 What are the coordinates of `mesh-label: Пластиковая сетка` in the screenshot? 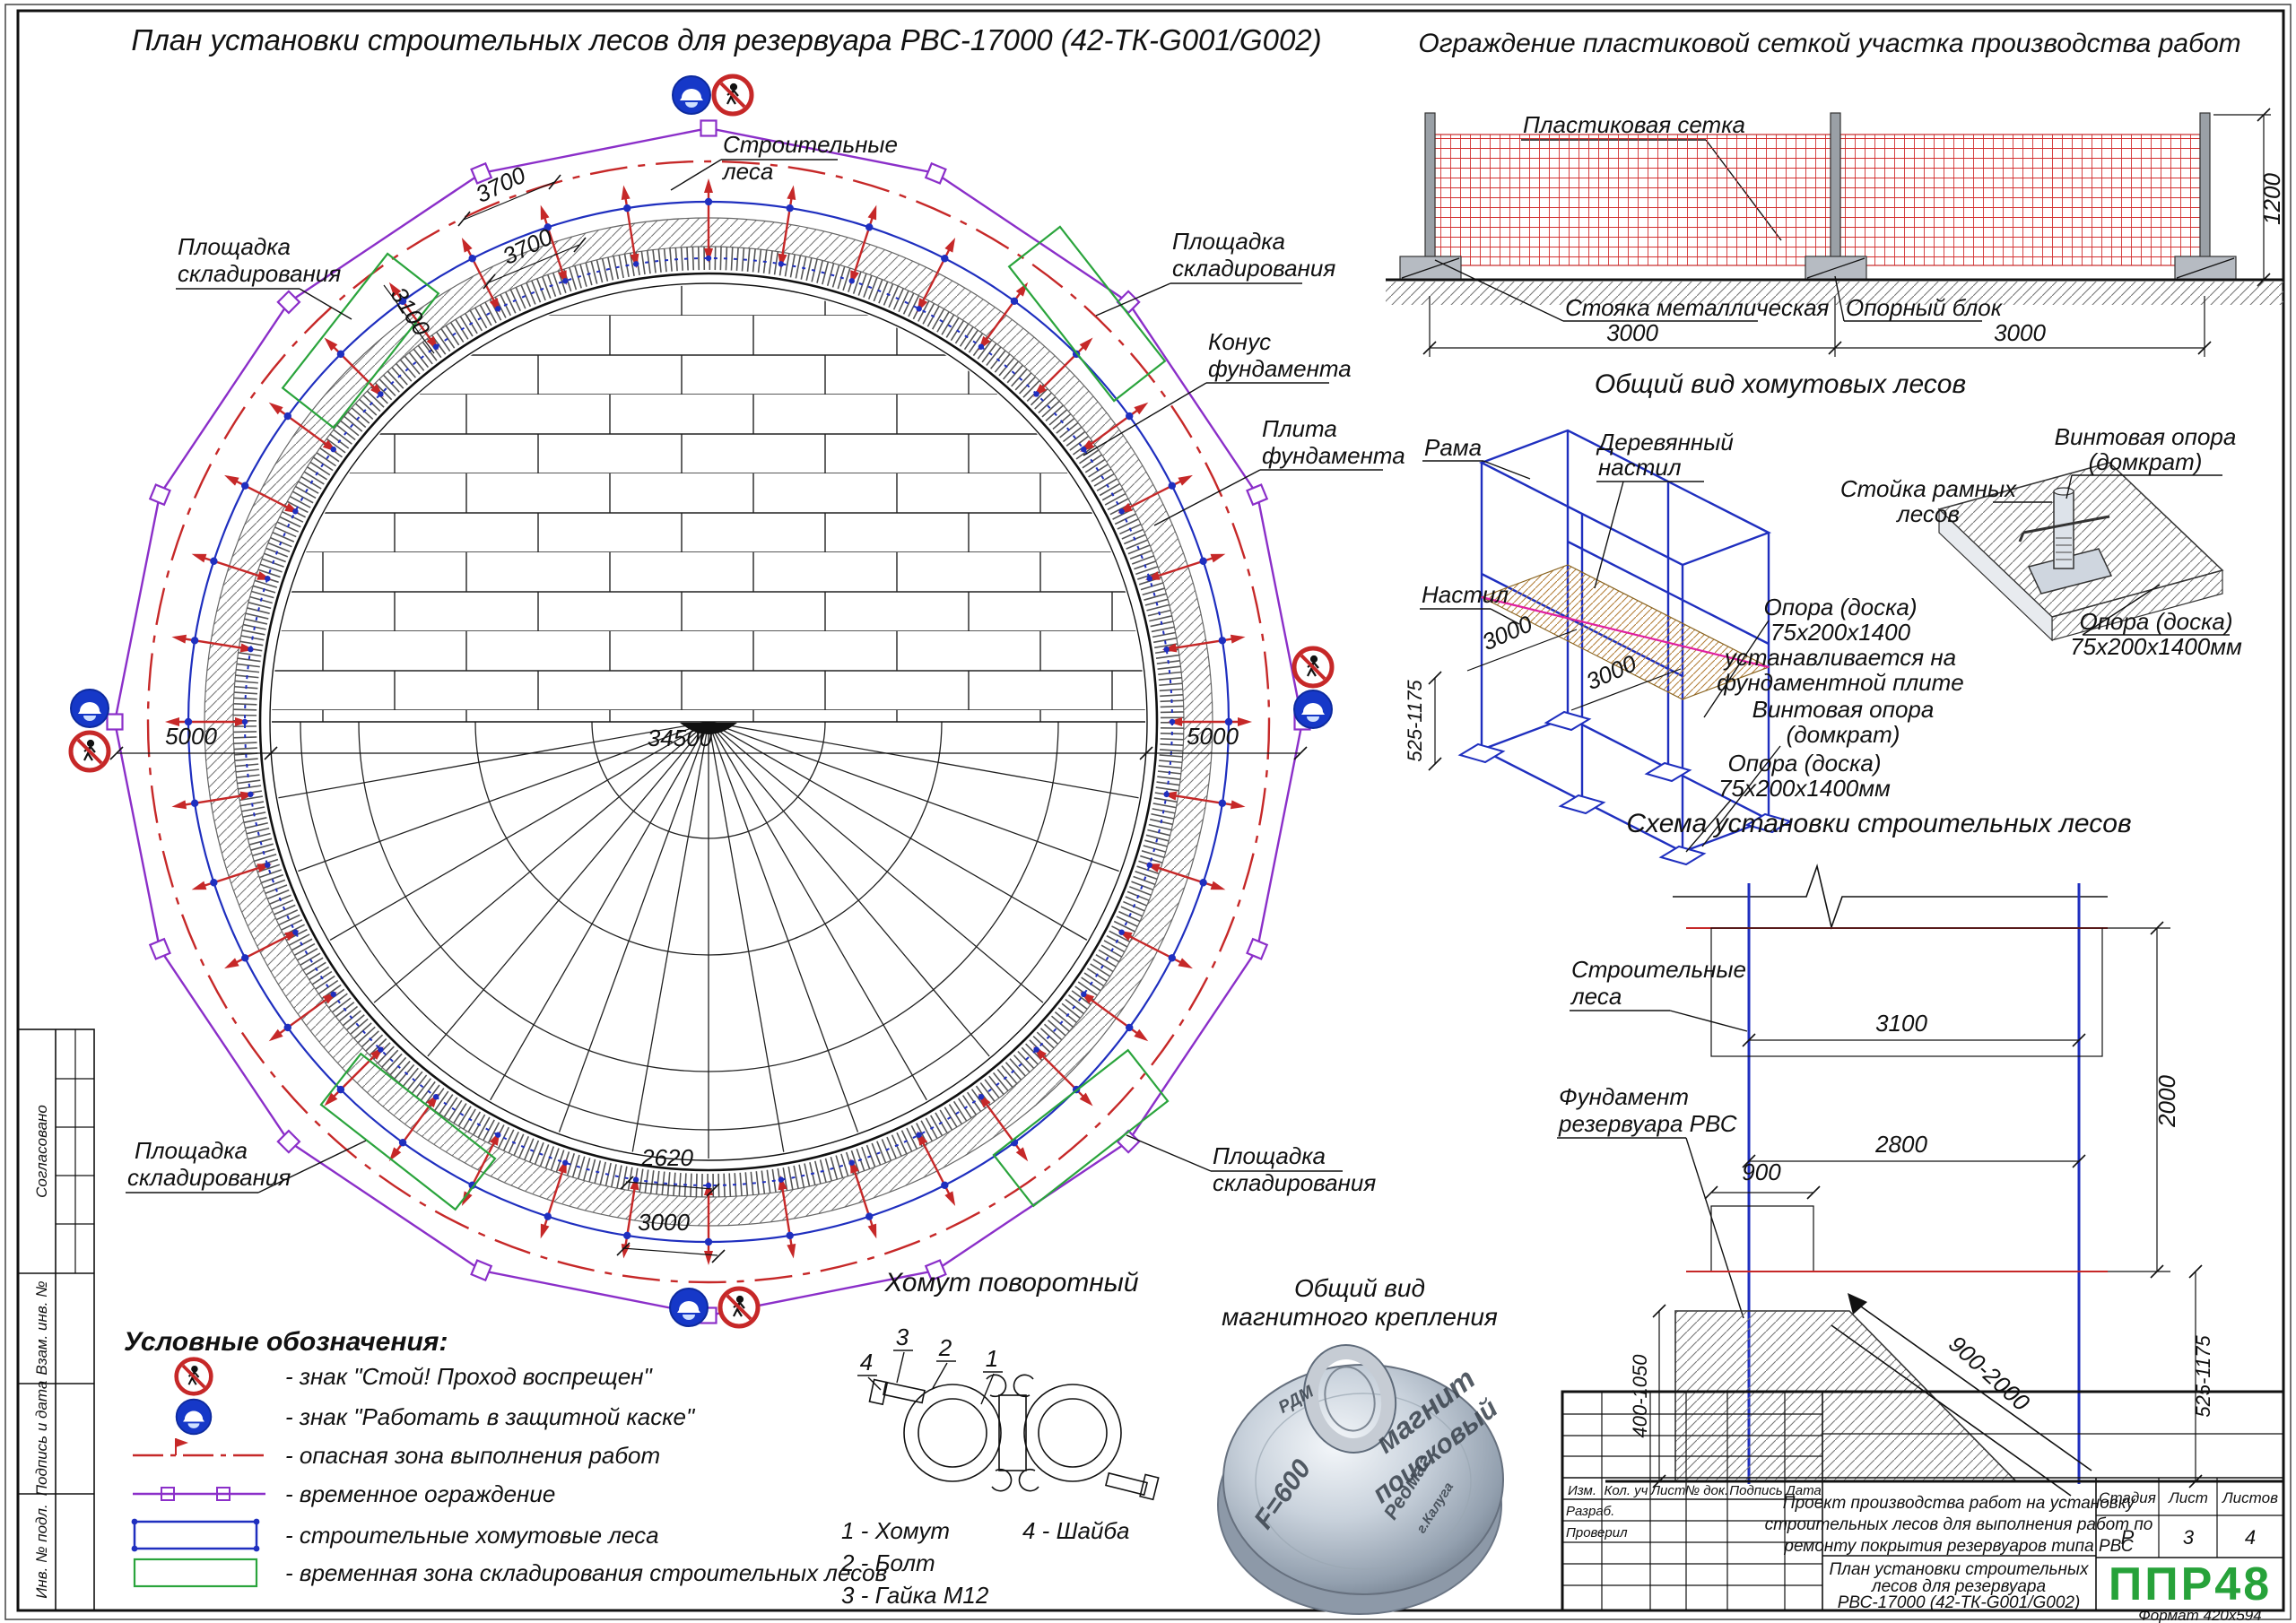 It's located at (1634, 124).